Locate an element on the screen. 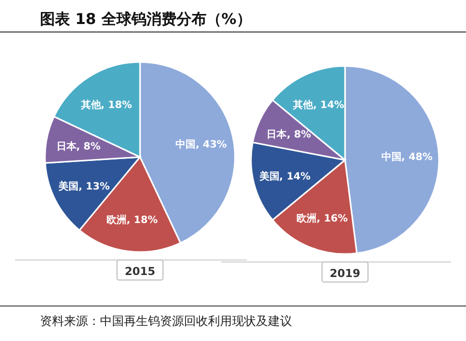  text: 2015 is located at coordinates (140, 271).